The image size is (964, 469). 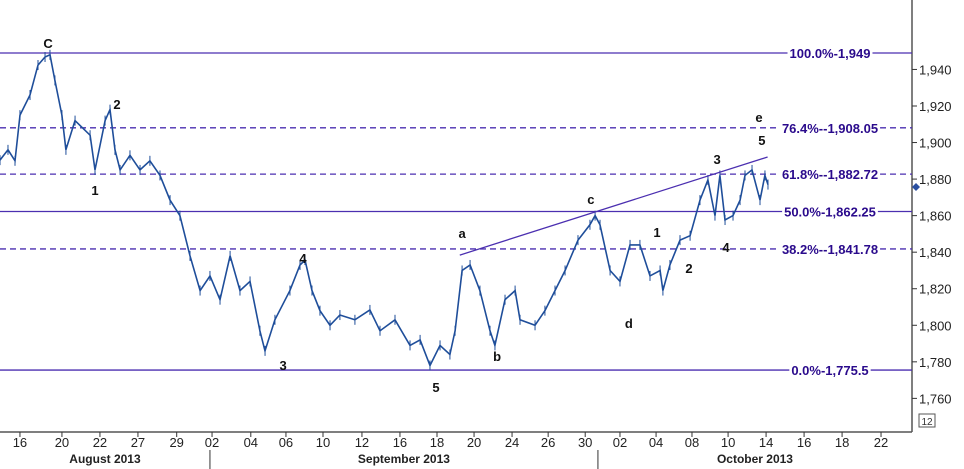 I want to click on fib-label: 61.8%--1,882.72, so click(x=830, y=174).